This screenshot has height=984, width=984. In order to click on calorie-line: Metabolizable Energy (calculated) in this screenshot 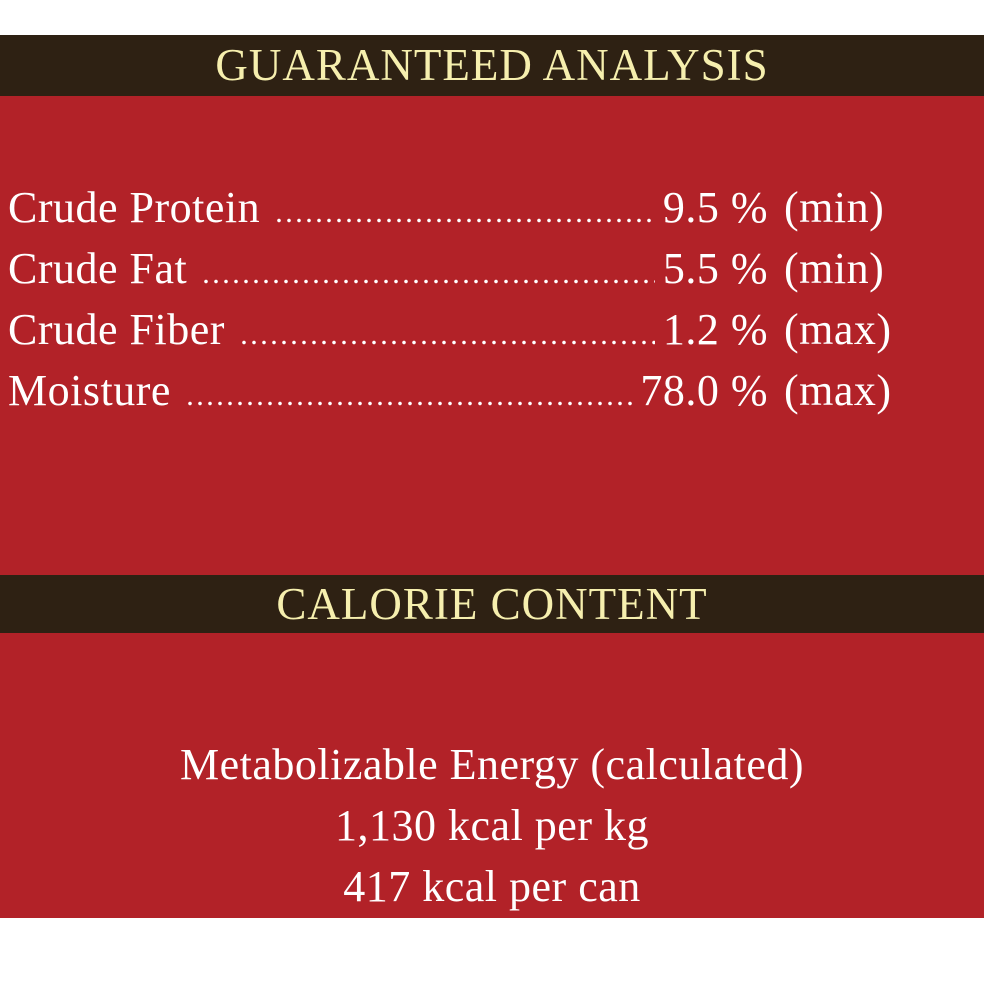, I will do `click(492, 764)`.